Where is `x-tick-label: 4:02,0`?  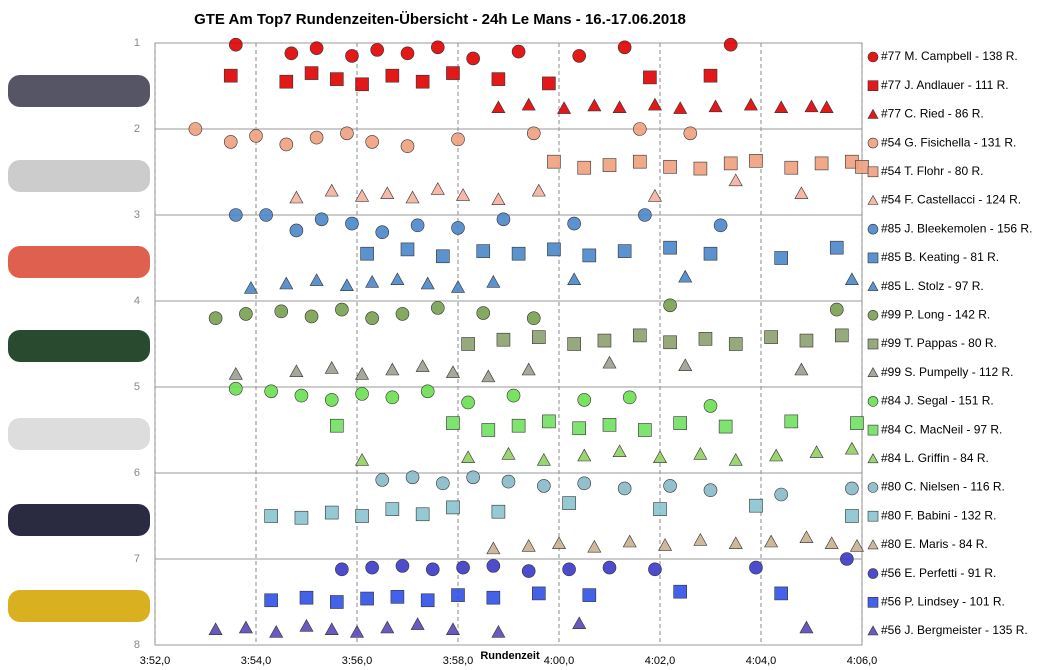
x-tick-label: 4:02,0 is located at coordinates (660, 661).